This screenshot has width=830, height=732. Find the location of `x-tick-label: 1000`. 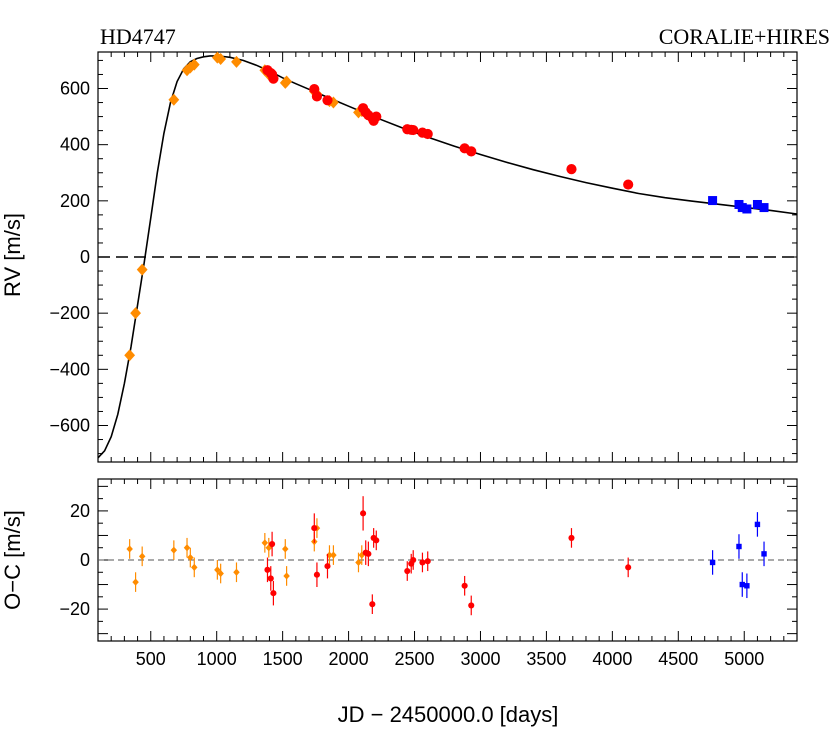

x-tick-label: 1000 is located at coordinates (217, 659).